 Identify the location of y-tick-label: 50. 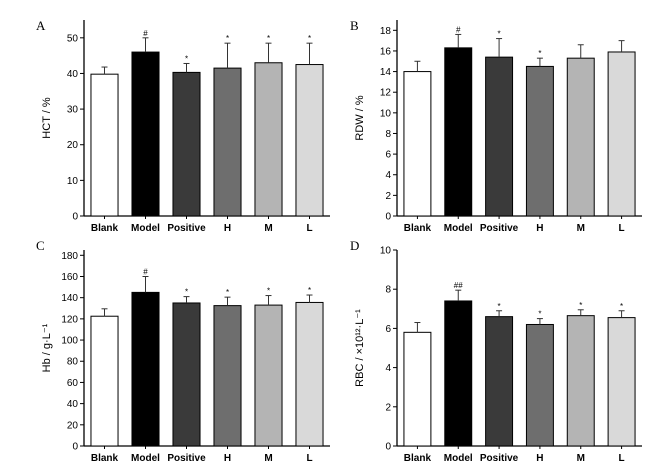
(73, 38).